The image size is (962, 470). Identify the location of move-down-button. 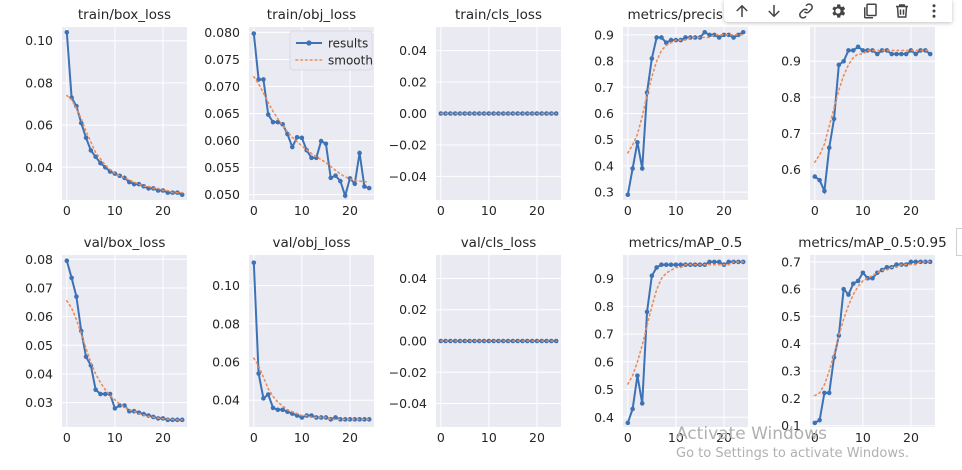
(774, 11).